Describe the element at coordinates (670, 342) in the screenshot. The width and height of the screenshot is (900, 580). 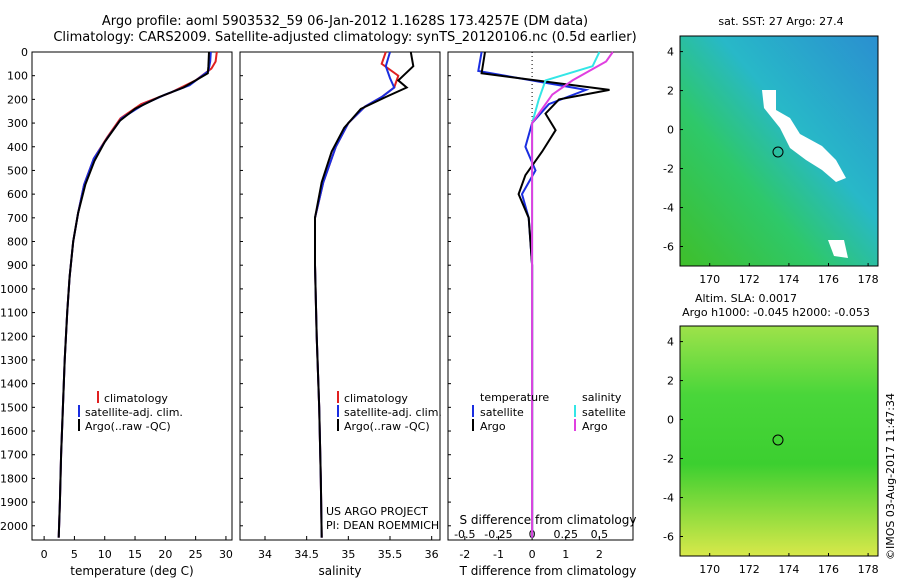
I see `map-y-tick-label: 4` at that location.